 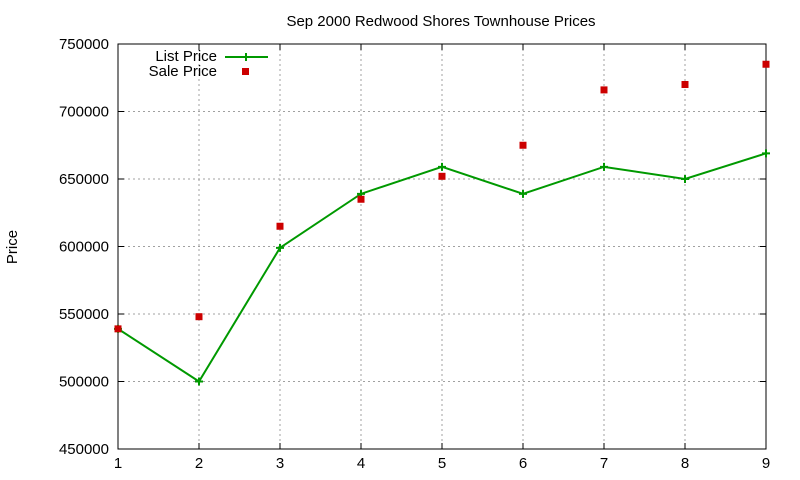 What do you see at coordinates (766, 463) in the screenshot?
I see `x-tick-label: 9` at bounding box center [766, 463].